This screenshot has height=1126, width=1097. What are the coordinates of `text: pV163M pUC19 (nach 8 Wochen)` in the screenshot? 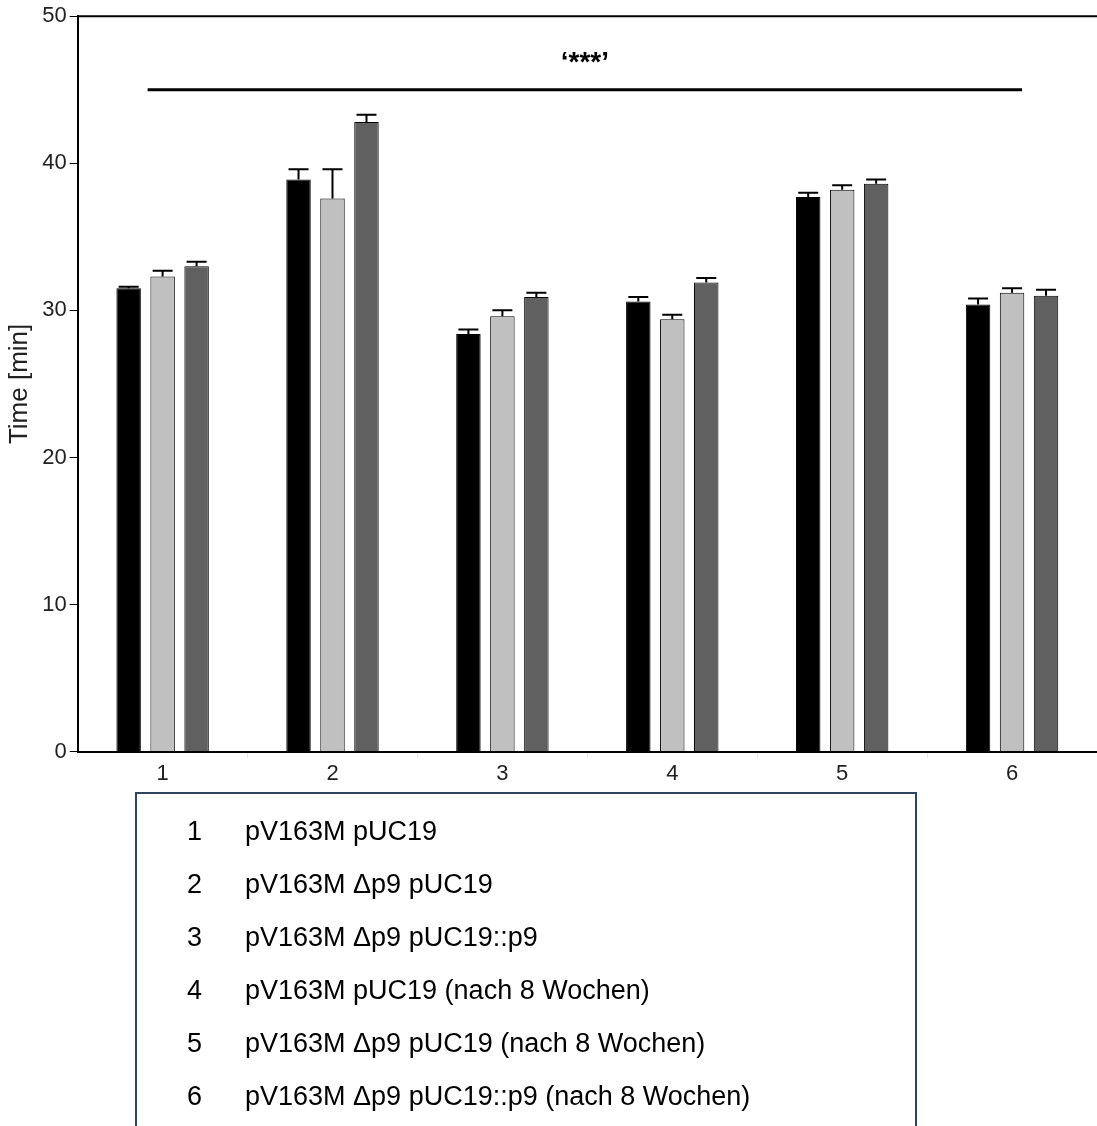 It's located at (447, 990).